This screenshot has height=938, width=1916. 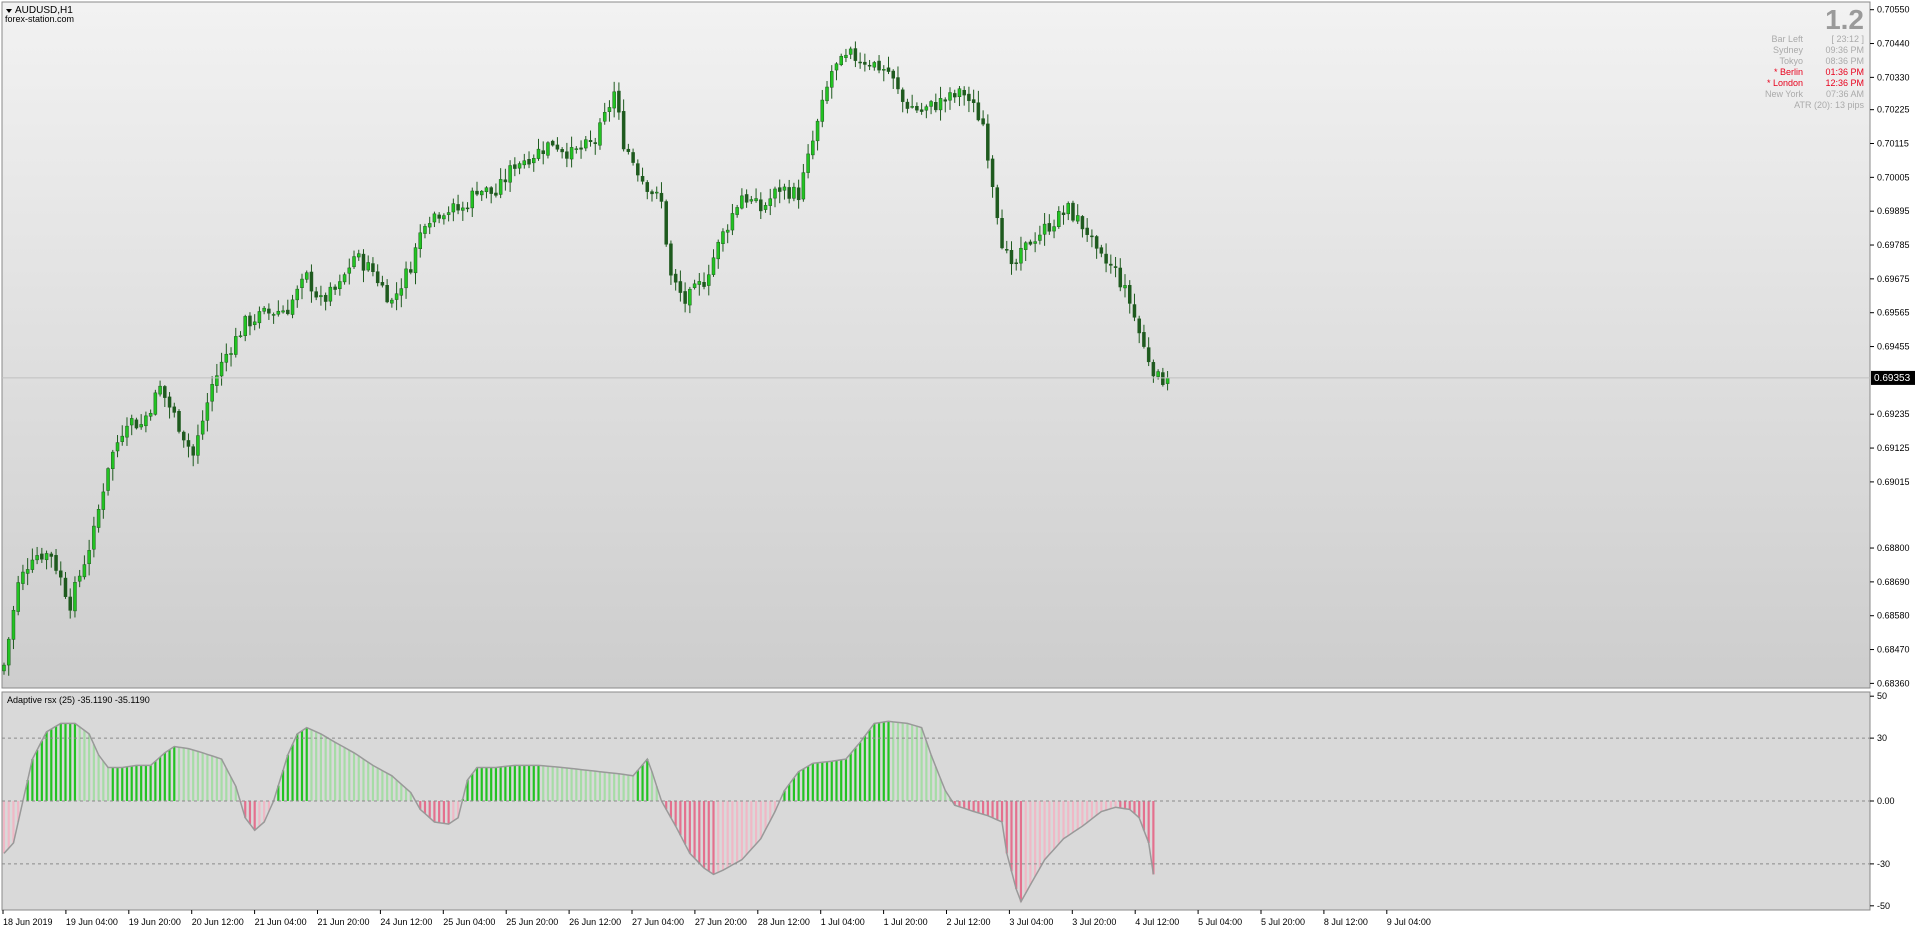 What do you see at coordinates (1893, 377) in the screenshot?
I see `current-price-tag` at bounding box center [1893, 377].